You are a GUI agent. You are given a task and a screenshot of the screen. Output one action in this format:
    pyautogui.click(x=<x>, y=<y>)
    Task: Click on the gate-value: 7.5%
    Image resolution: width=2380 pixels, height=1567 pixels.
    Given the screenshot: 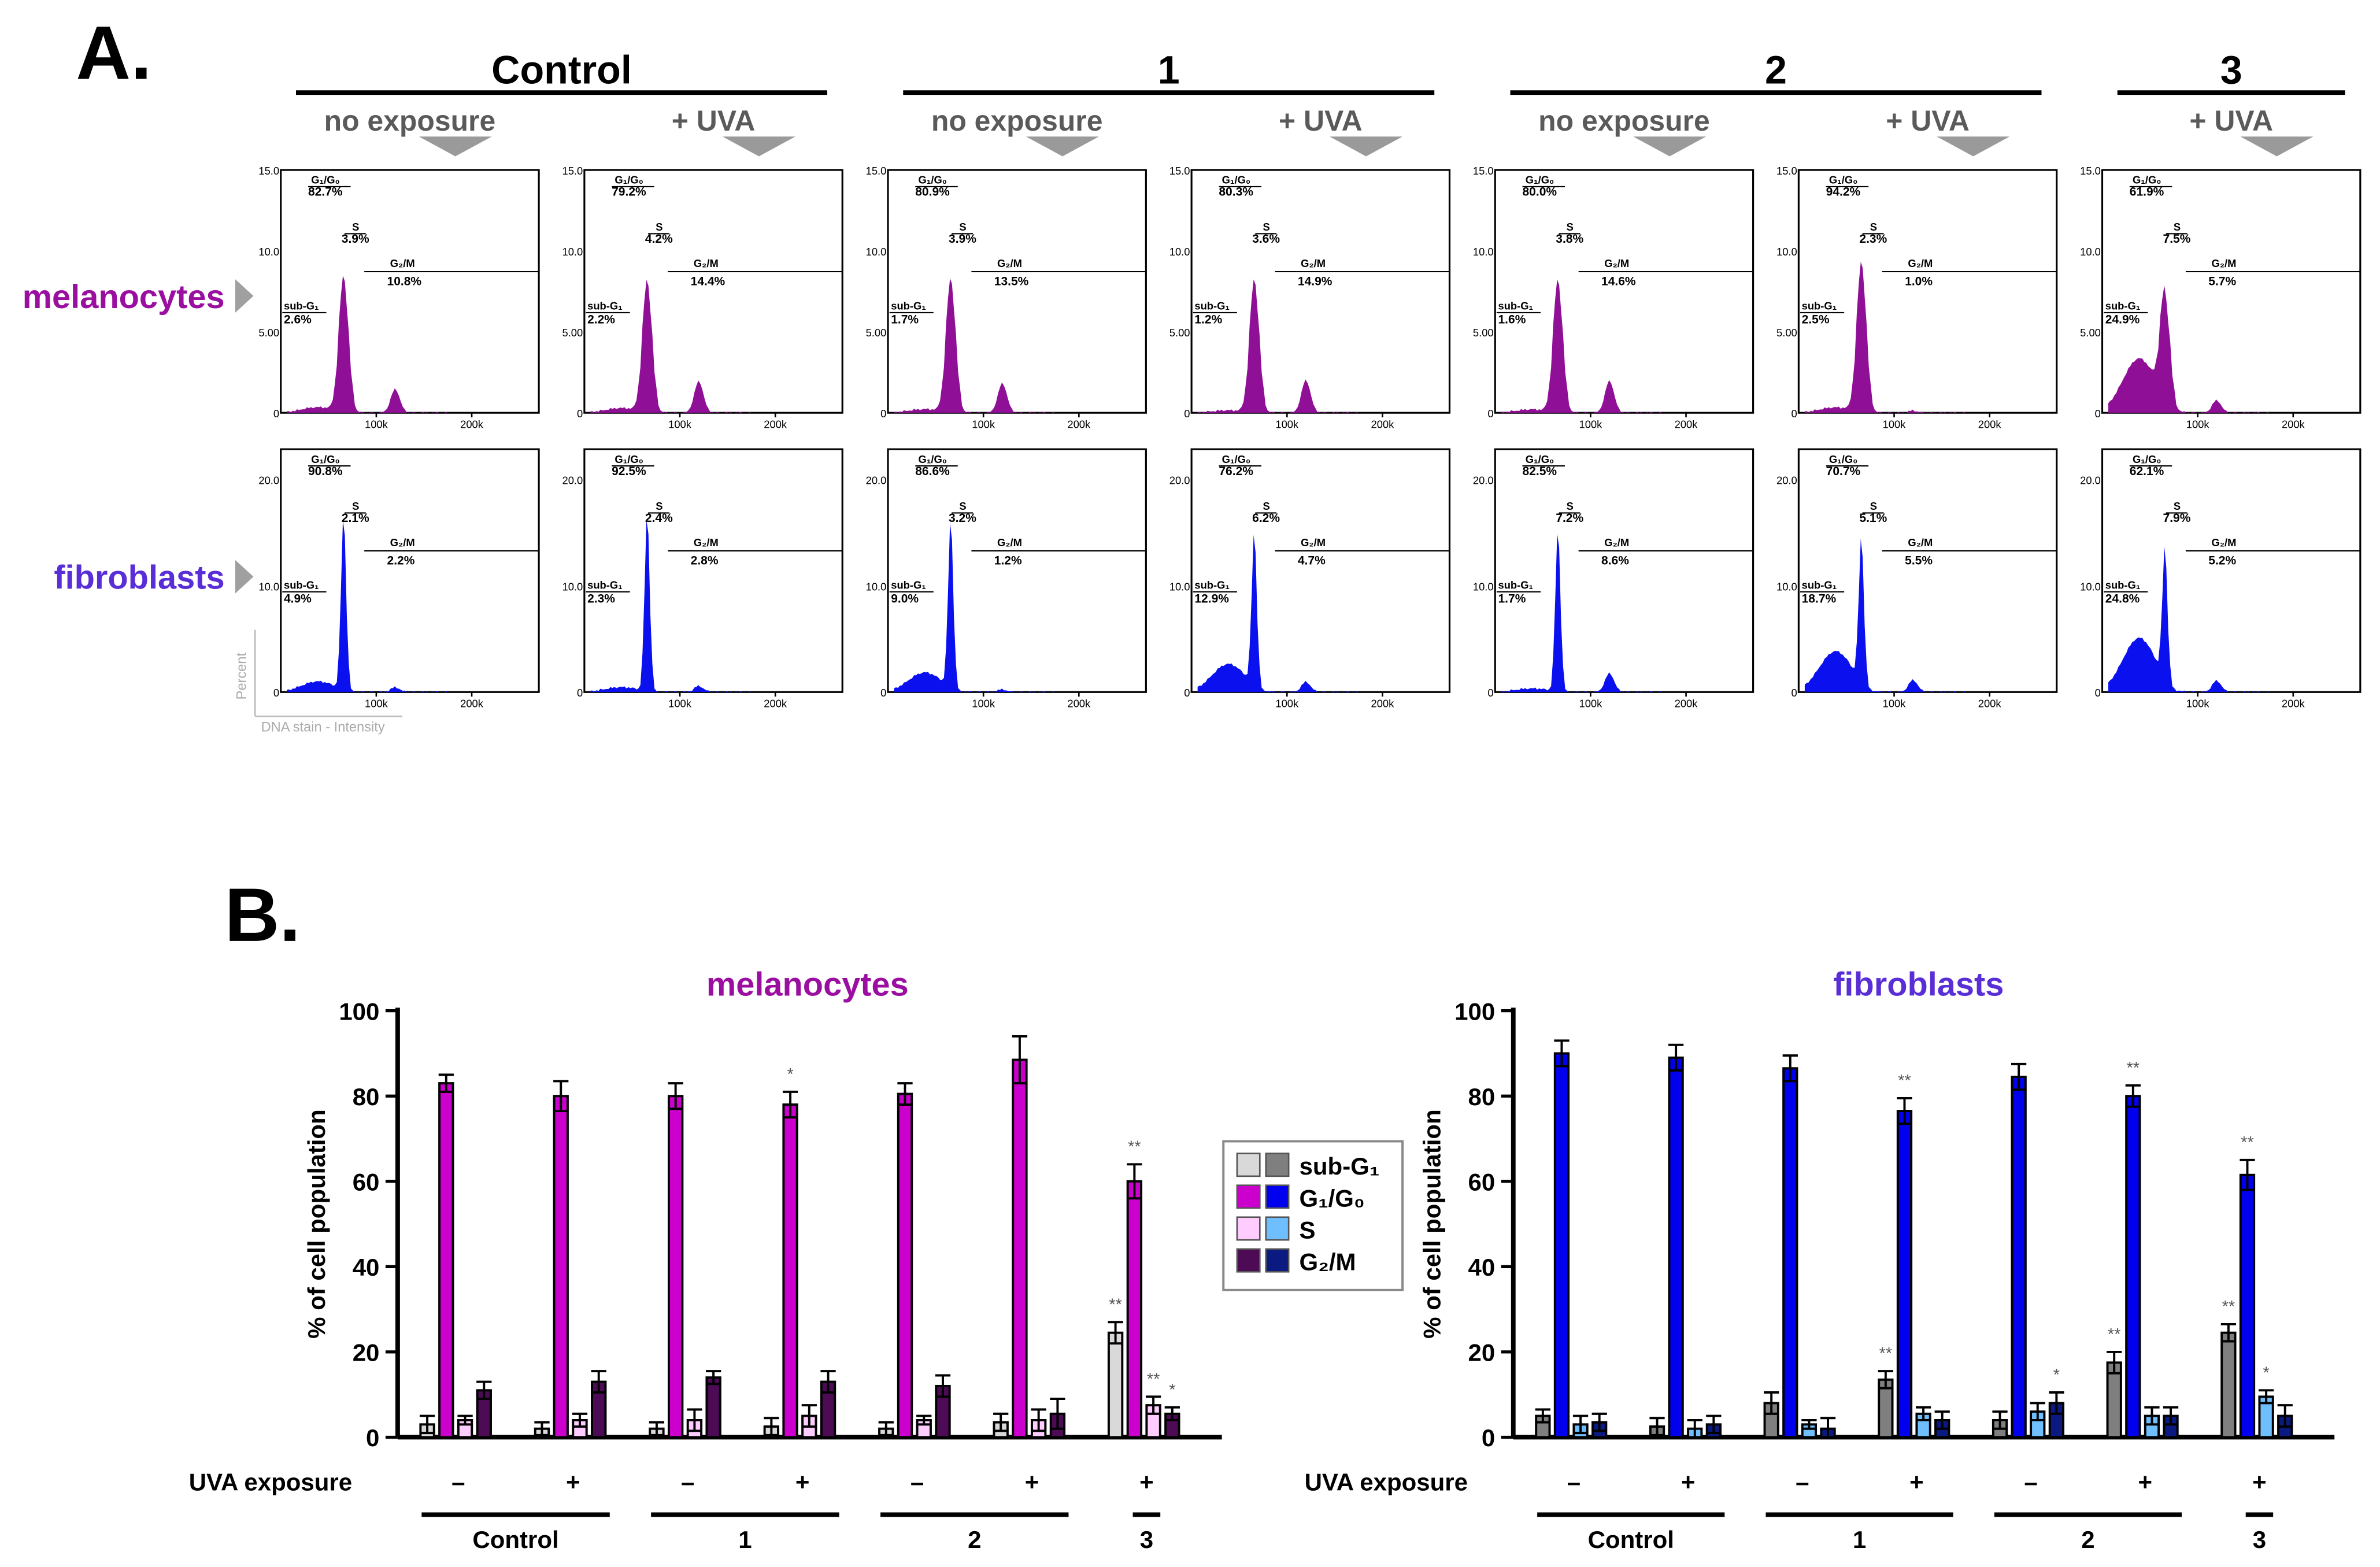 What is the action you would take?
    pyautogui.click(x=2177, y=239)
    